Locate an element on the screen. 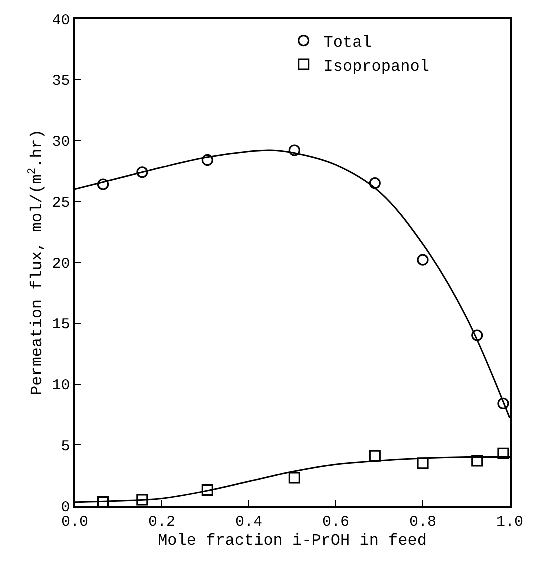  y-tick-label: 15 is located at coordinates (61, 325).